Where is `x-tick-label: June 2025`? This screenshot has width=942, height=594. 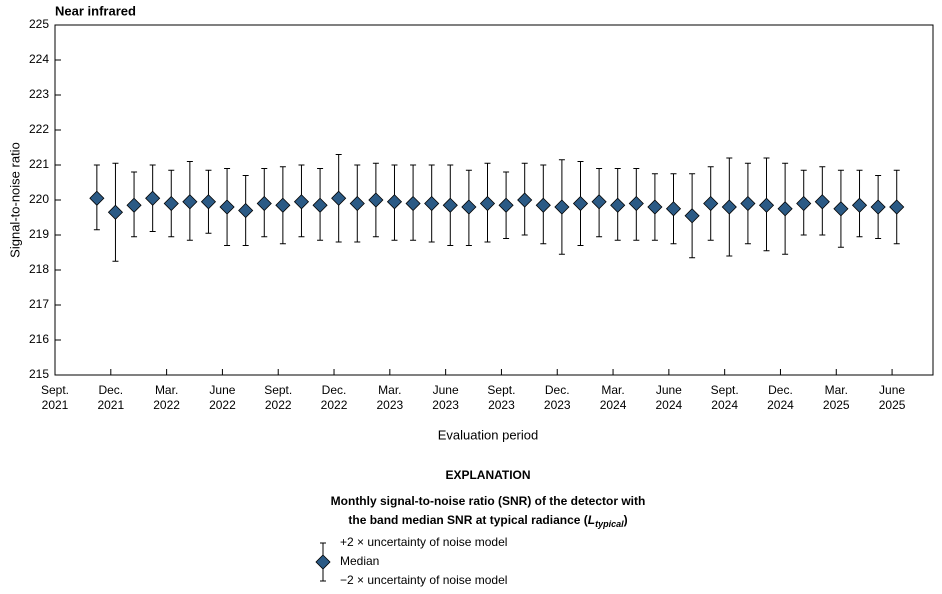 x-tick-label: June 2025 is located at coordinates (892, 397).